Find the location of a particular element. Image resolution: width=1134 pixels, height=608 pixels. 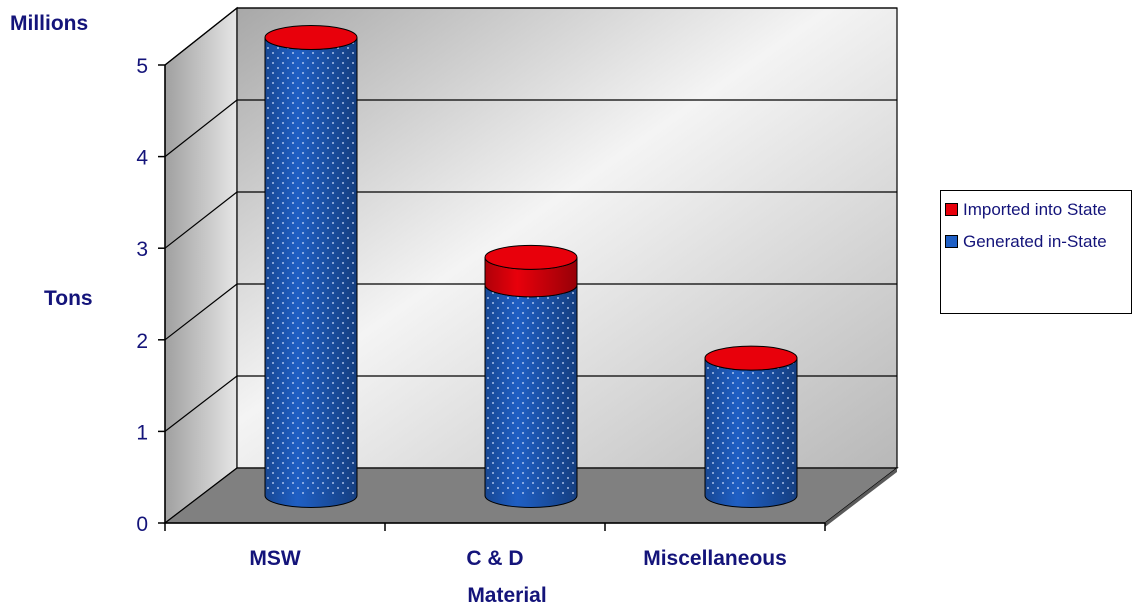

legend-item-generated: Generated in-State is located at coordinates (1036, 242).